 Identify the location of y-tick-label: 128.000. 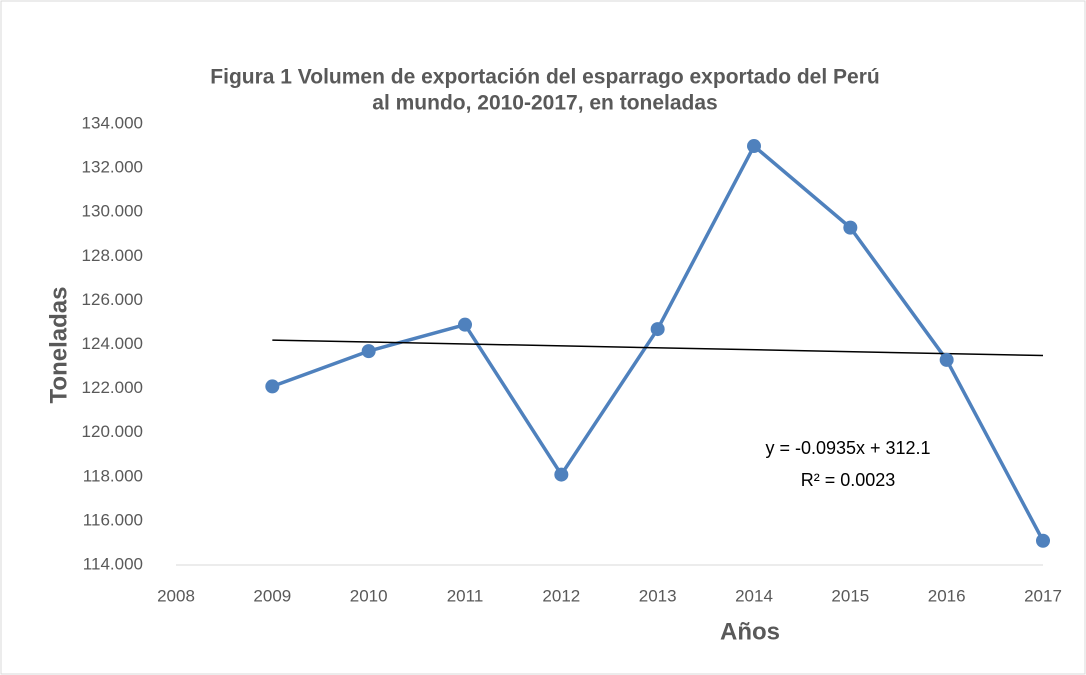
(112, 255).